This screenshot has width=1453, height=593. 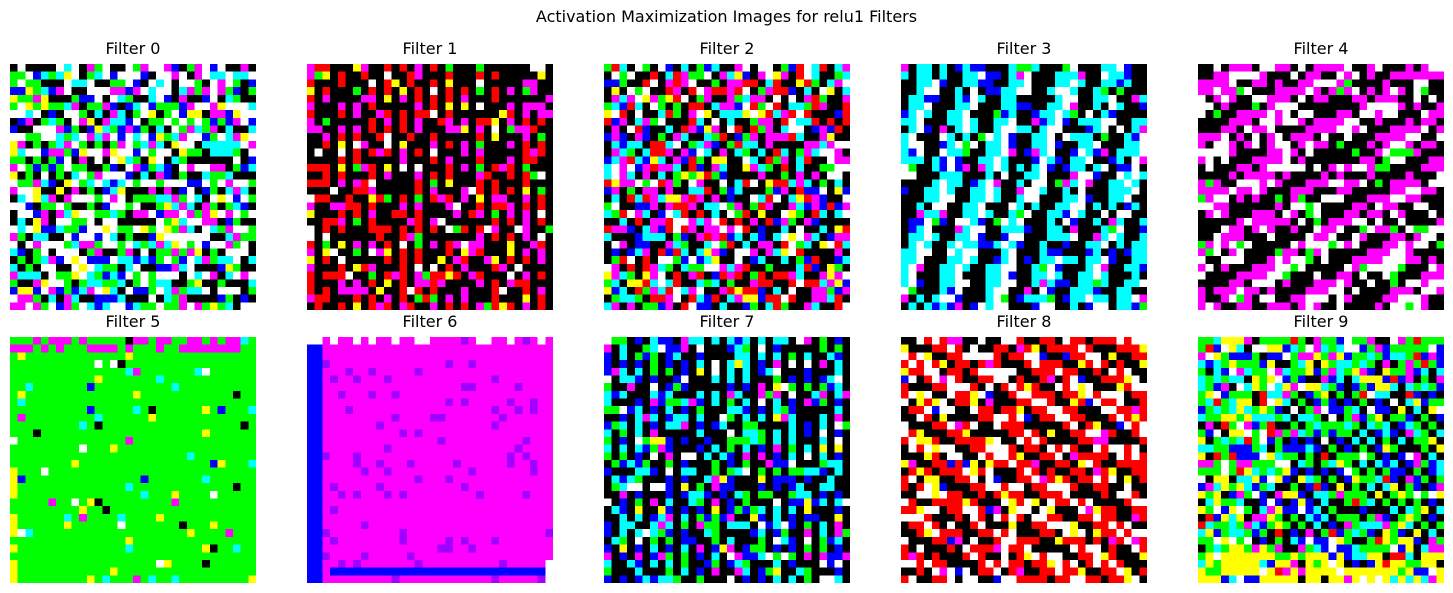 What do you see at coordinates (133, 321) in the screenshot?
I see `filter-title: Filter 5` at bounding box center [133, 321].